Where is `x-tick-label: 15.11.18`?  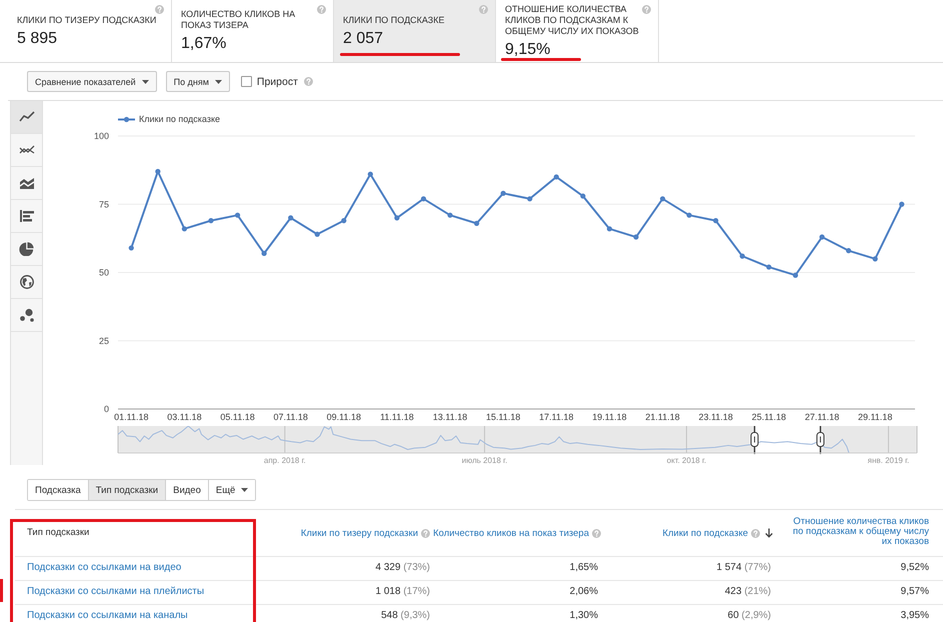 x-tick-label: 15.11.18 is located at coordinates (503, 417).